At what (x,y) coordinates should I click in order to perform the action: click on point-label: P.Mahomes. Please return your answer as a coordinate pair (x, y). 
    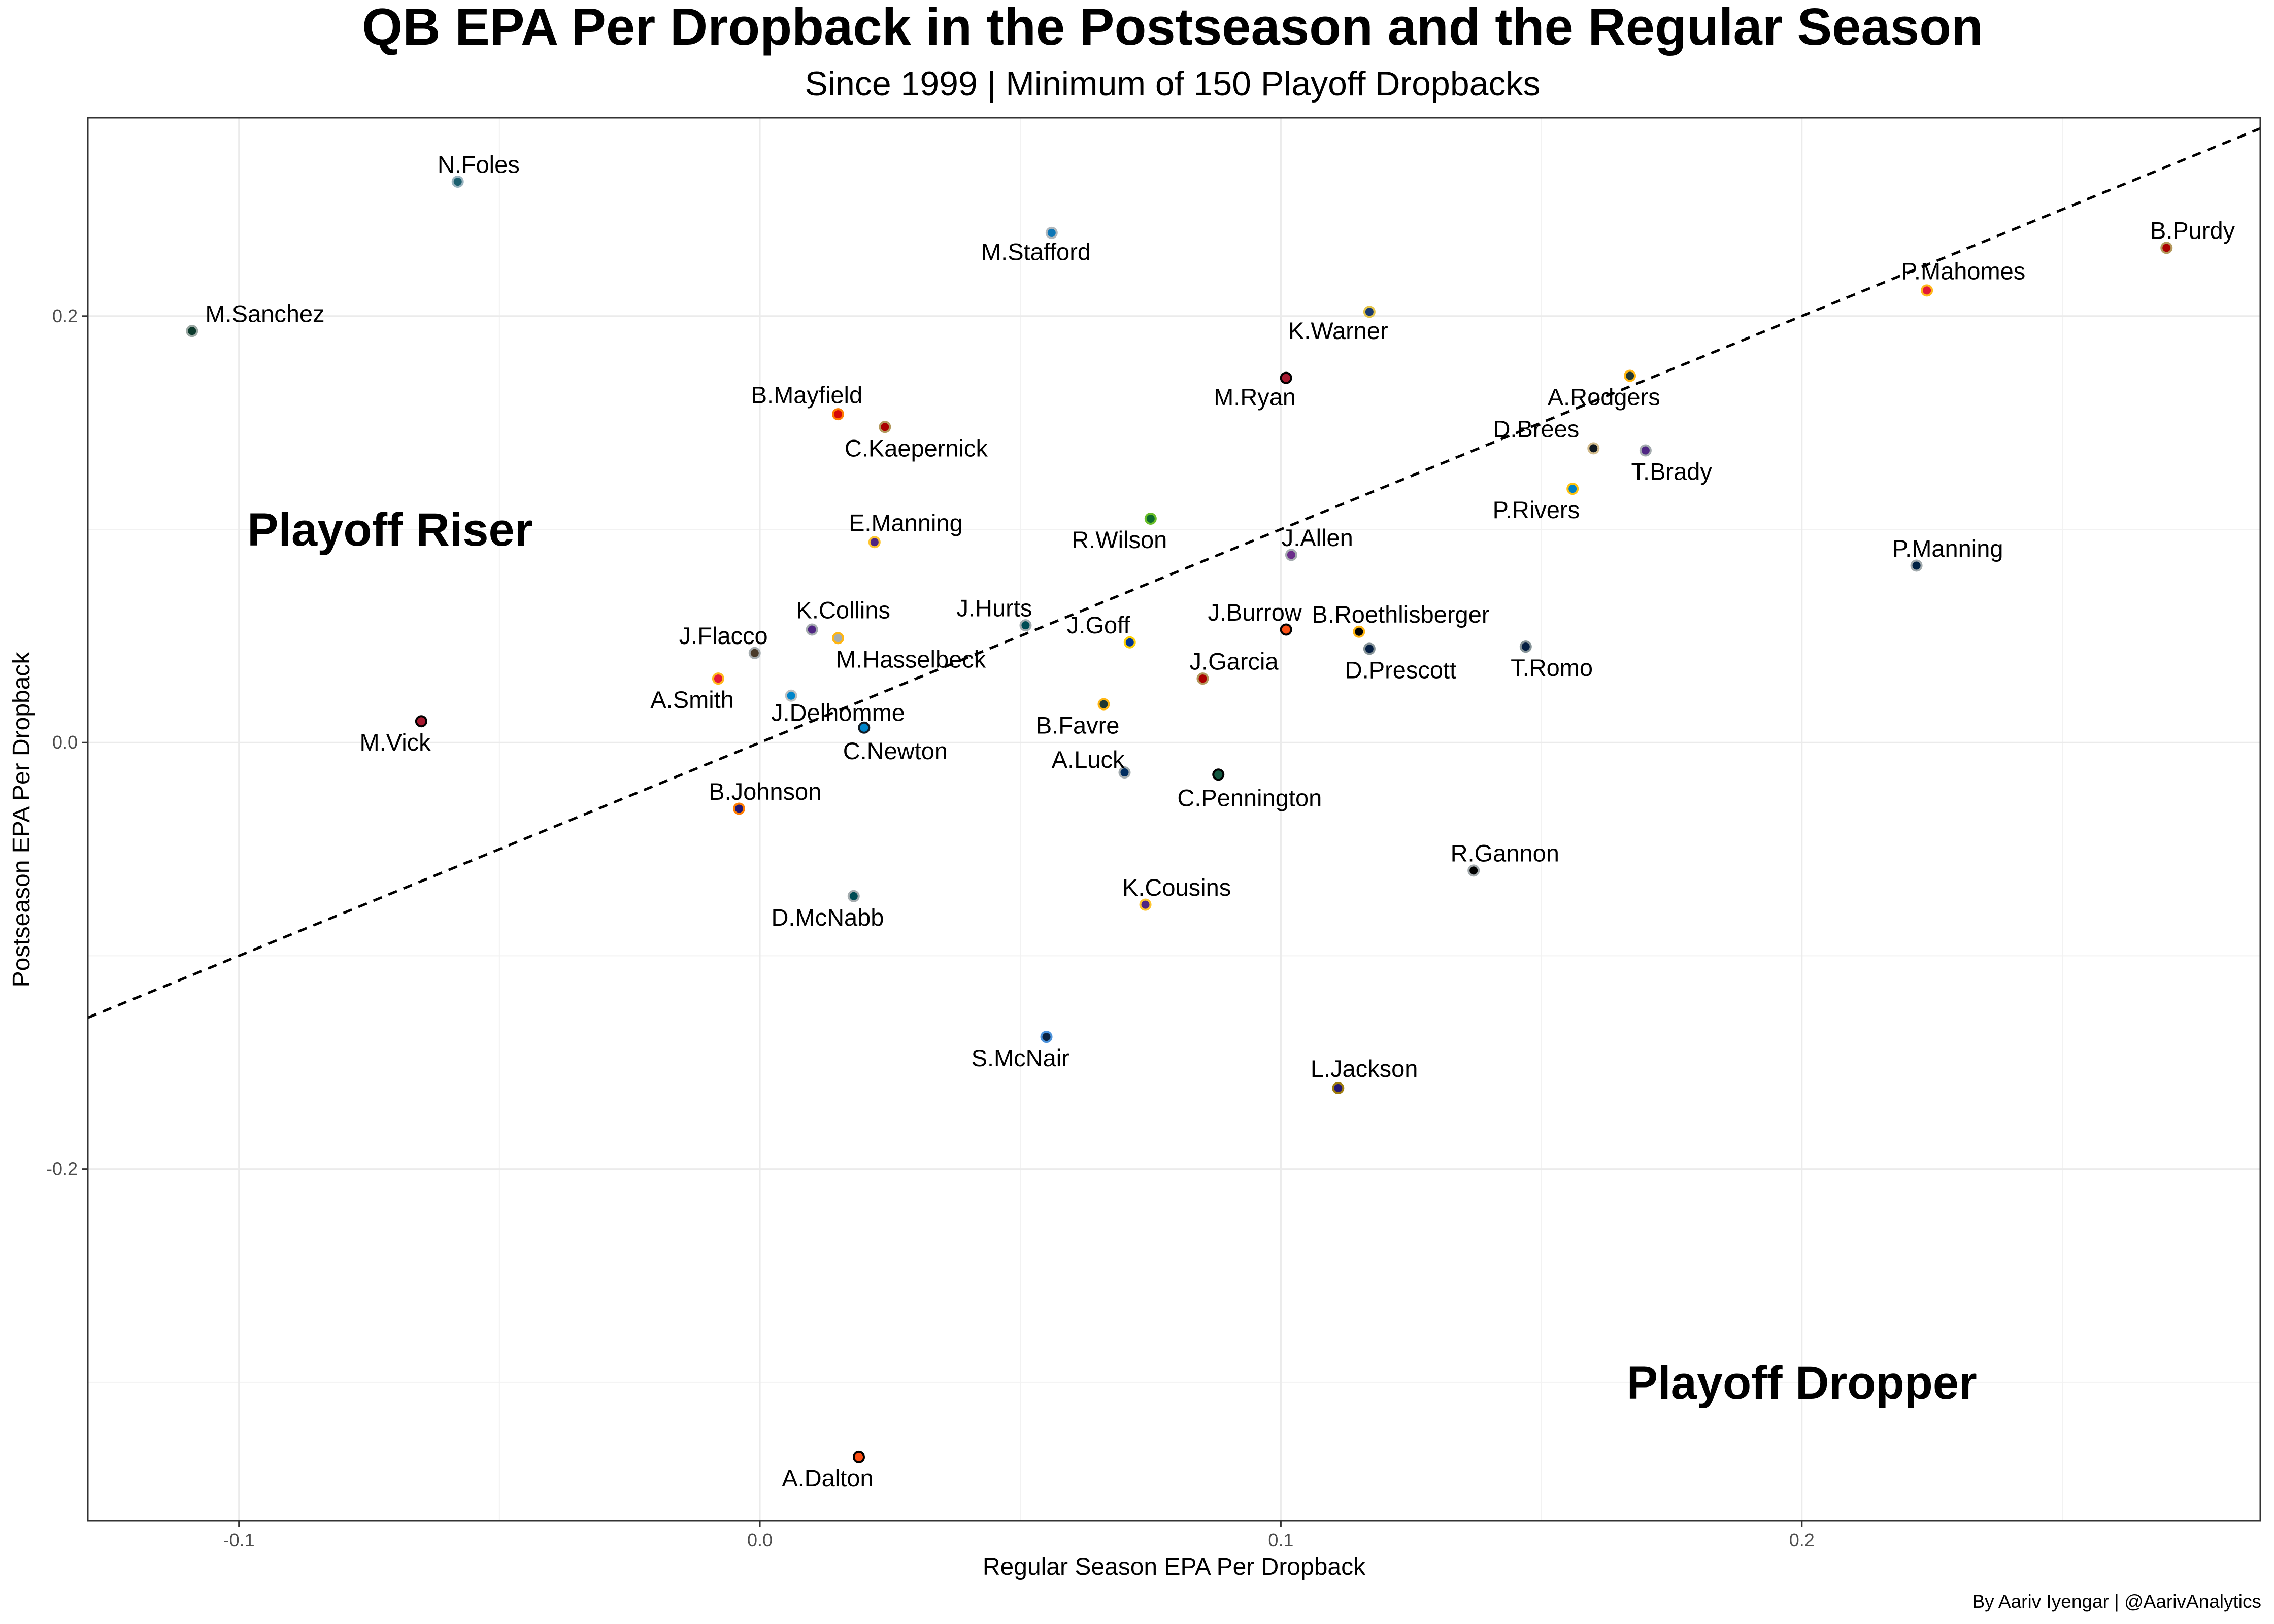
    Looking at the image, I should click on (1964, 271).